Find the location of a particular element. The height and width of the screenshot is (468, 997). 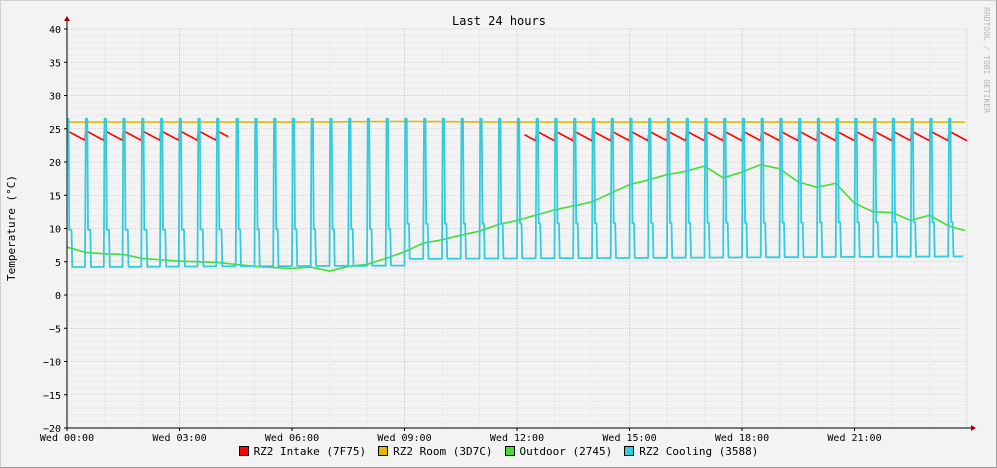

x-tick-label: Wed 21:00 is located at coordinates (854, 438).